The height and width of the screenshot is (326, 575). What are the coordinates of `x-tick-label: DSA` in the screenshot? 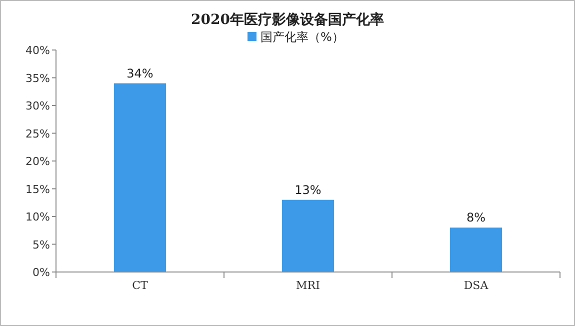 It's located at (477, 285).